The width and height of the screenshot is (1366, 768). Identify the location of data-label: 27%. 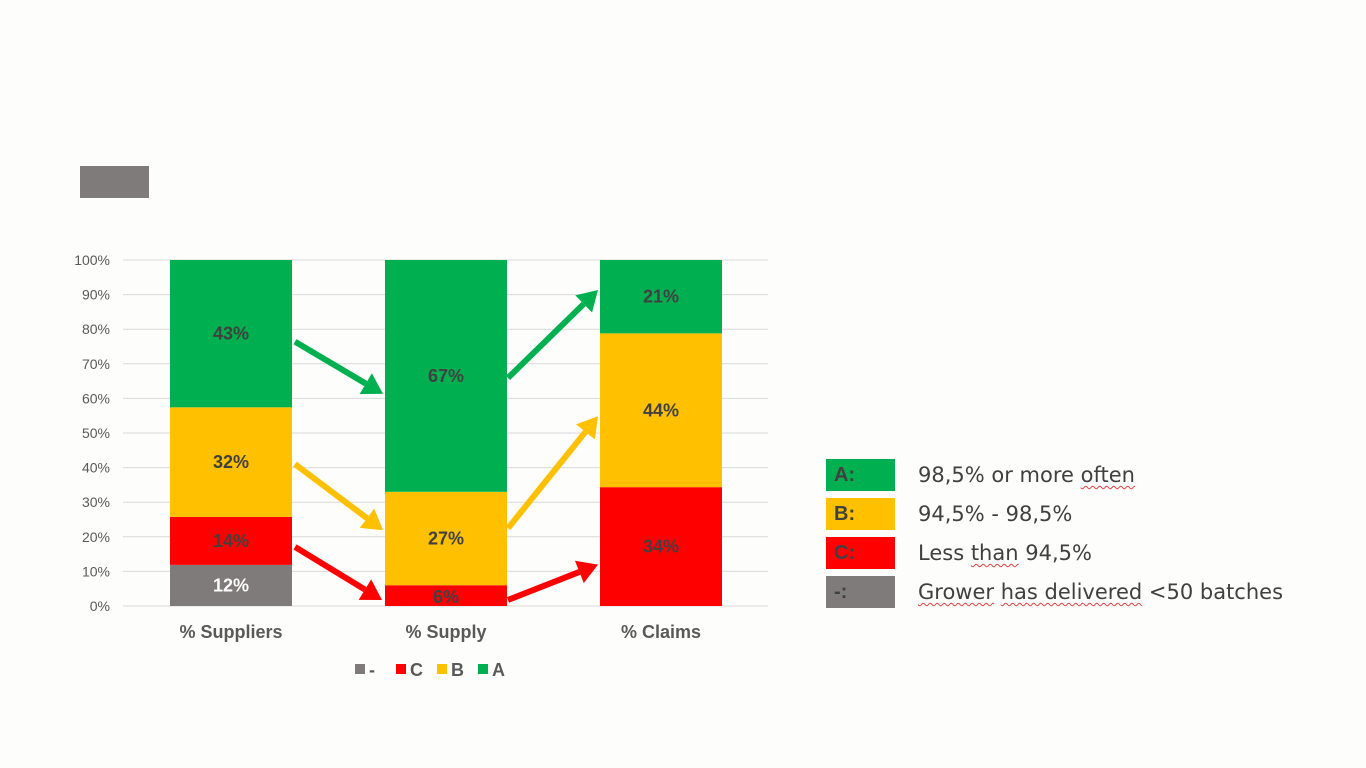
(446, 539).